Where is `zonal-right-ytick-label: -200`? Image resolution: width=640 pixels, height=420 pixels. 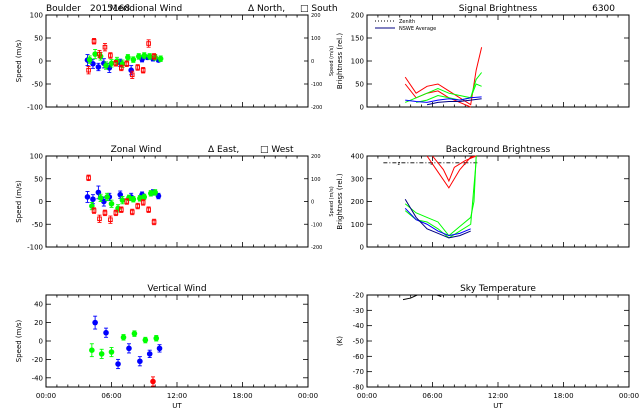 zonal-right-ytick-label: -200 is located at coordinates (316, 248).